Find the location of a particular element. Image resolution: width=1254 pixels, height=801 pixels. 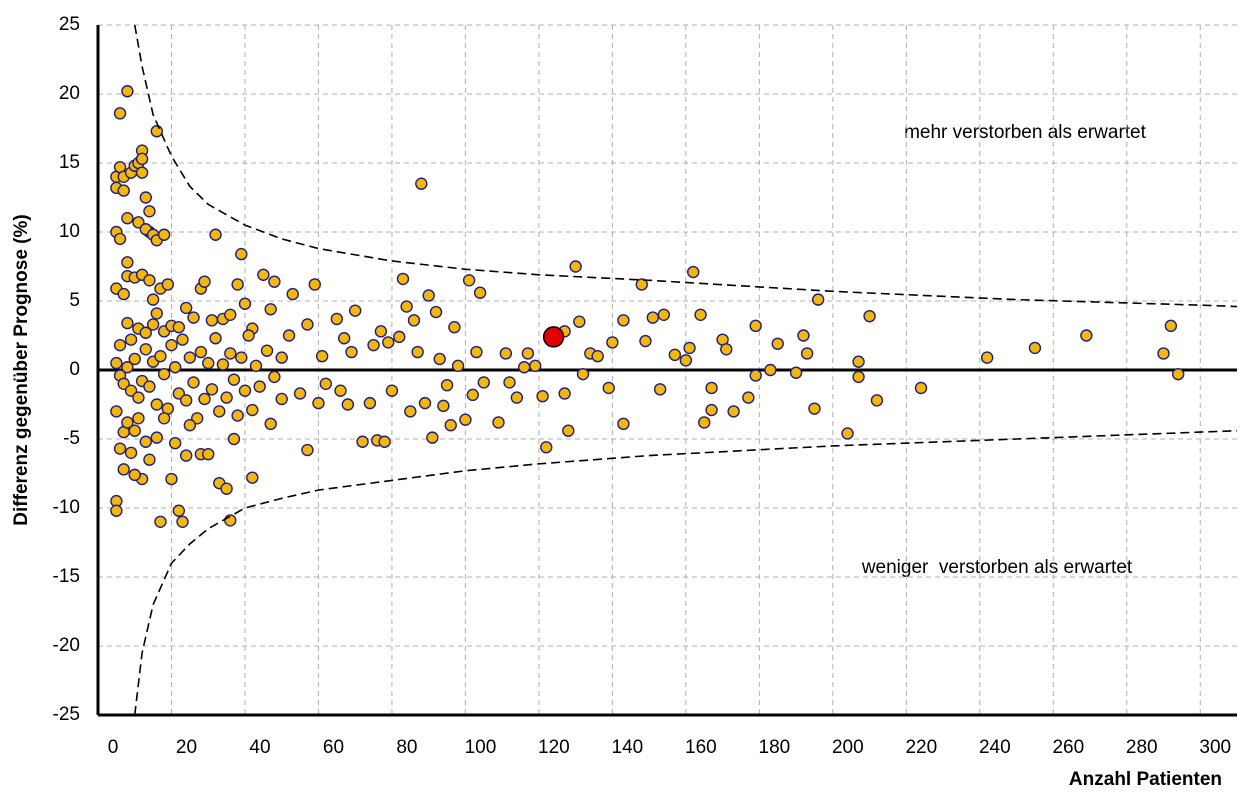

x-tick-label: 140 is located at coordinates (628, 747).